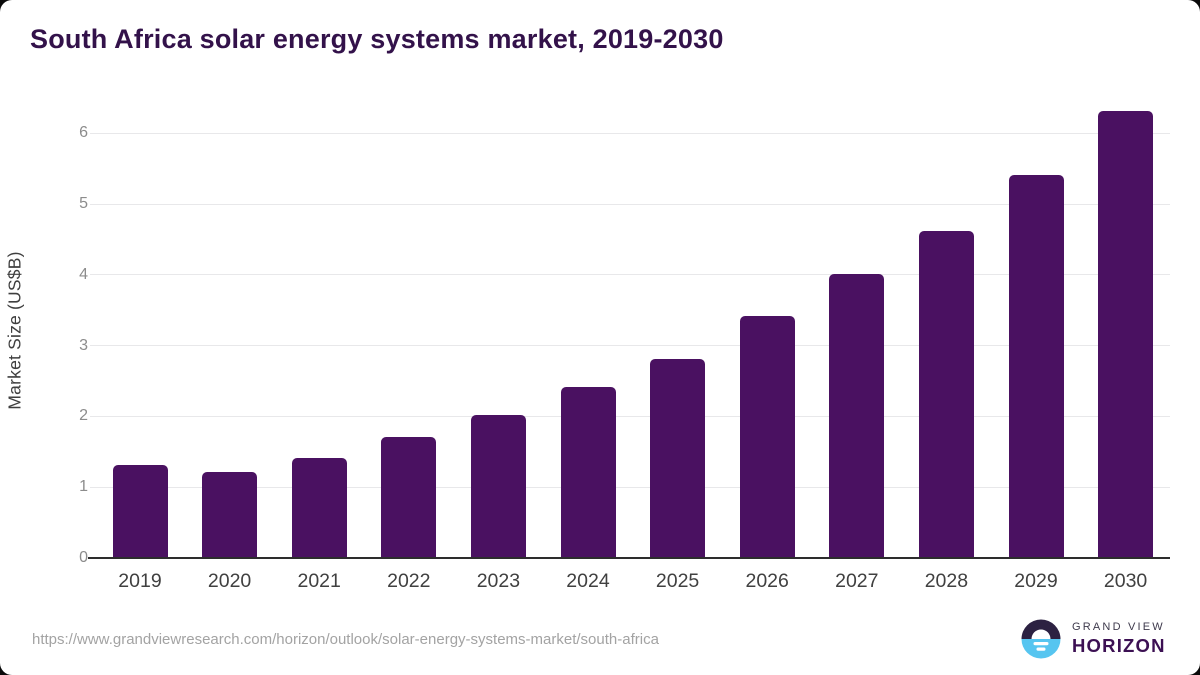 The width and height of the screenshot is (1200, 675). What do you see at coordinates (83, 557) in the screenshot?
I see `y-tick-0: 0` at bounding box center [83, 557].